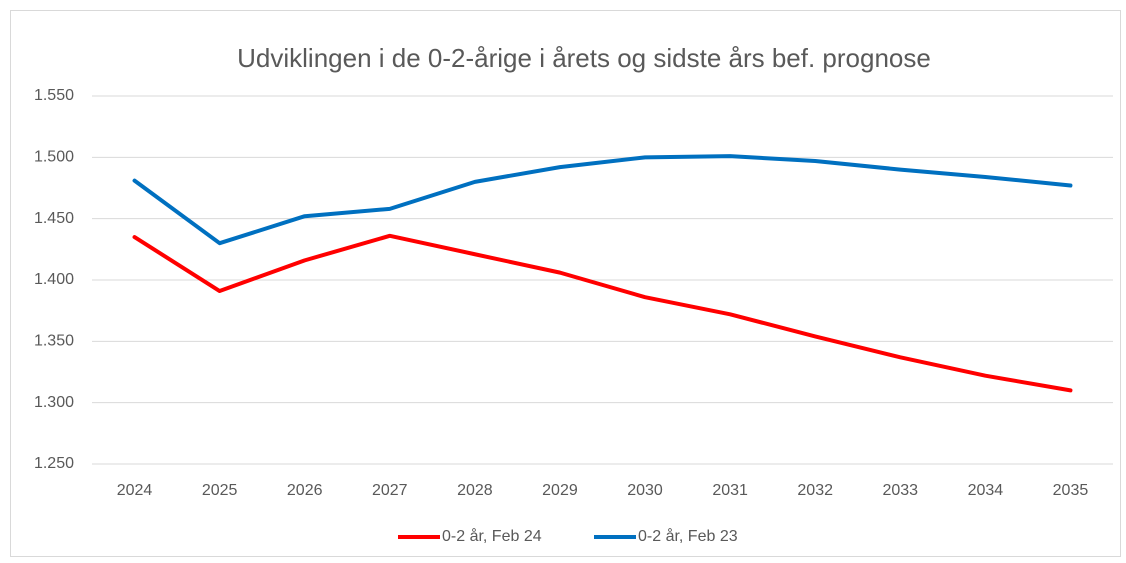  What do you see at coordinates (602, 200) in the screenshot?
I see `series-line` at bounding box center [602, 200].